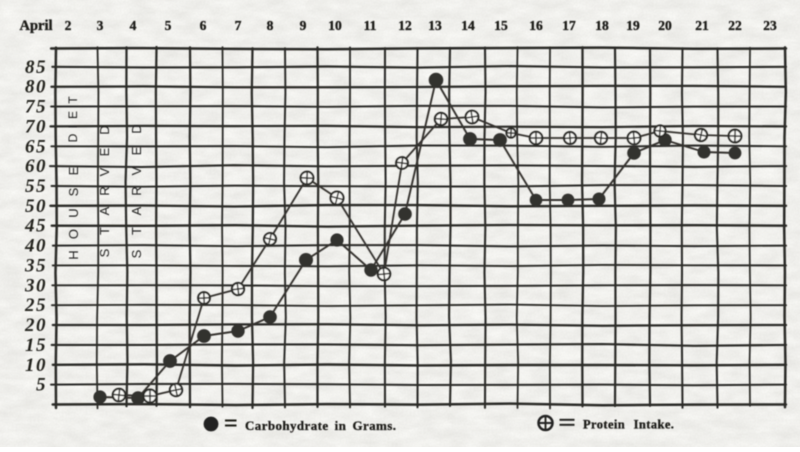 Image resolution: width=800 pixels, height=452 pixels. I want to click on svg-text: 65, so click(36, 146).